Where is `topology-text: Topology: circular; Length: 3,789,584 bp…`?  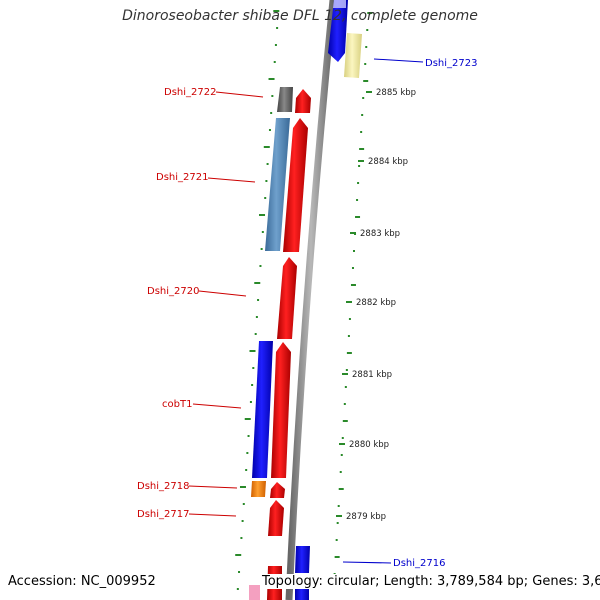
topology-text: Topology: circular; Length: 3,789,584 bp… is located at coordinates (431, 581).